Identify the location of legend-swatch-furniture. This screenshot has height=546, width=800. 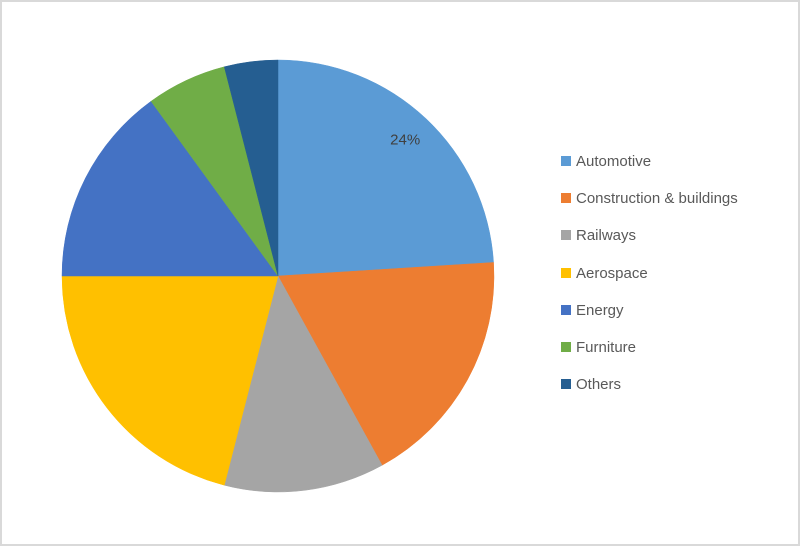
(566, 347).